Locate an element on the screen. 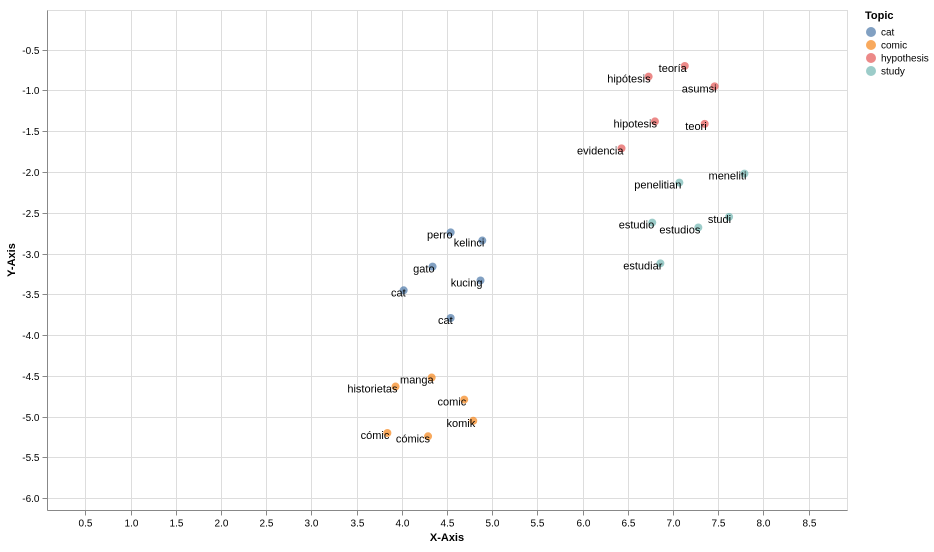 The height and width of the screenshot is (552, 934). x-tick-label: 2.0 is located at coordinates (222, 524).